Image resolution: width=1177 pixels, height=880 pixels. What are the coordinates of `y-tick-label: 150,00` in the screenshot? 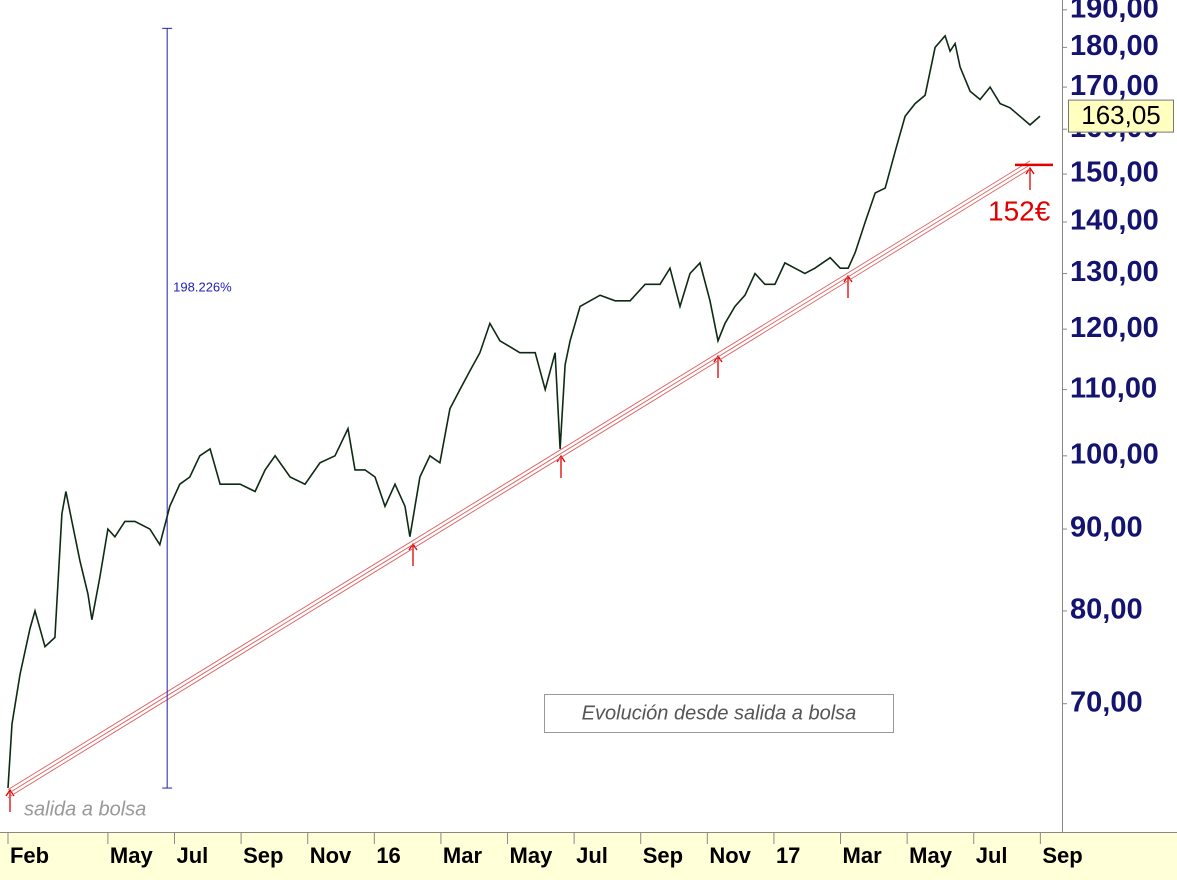 It's located at (1114, 173).